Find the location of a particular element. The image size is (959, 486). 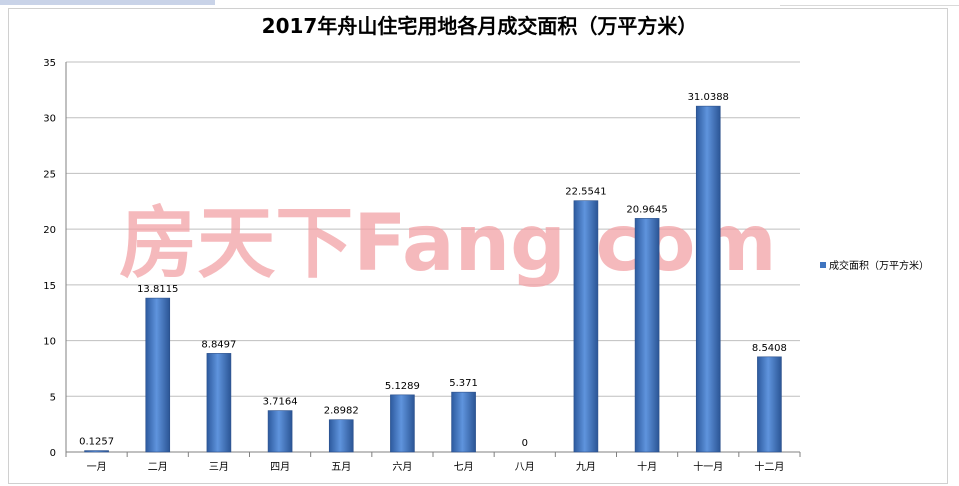

data-label: 0 is located at coordinates (525, 443).